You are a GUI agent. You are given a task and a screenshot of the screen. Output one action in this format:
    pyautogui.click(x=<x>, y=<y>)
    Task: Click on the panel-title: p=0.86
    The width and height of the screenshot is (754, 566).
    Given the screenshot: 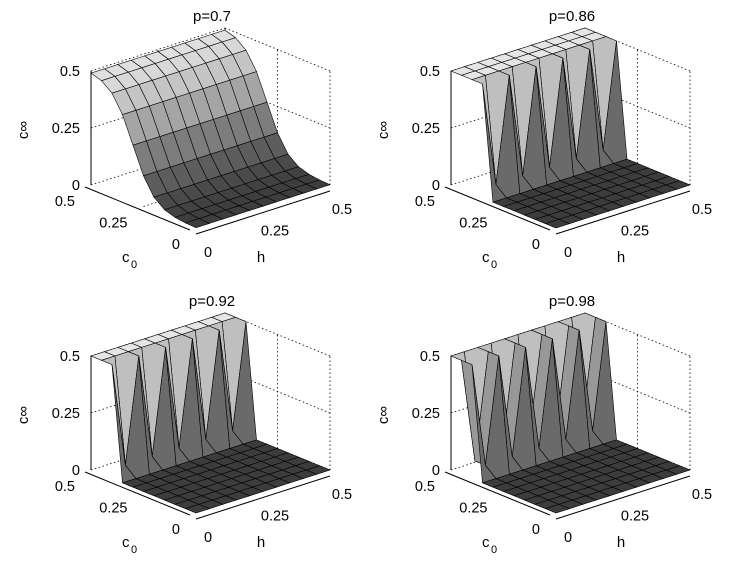 What is the action you would take?
    pyautogui.click(x=572, y=16)
    